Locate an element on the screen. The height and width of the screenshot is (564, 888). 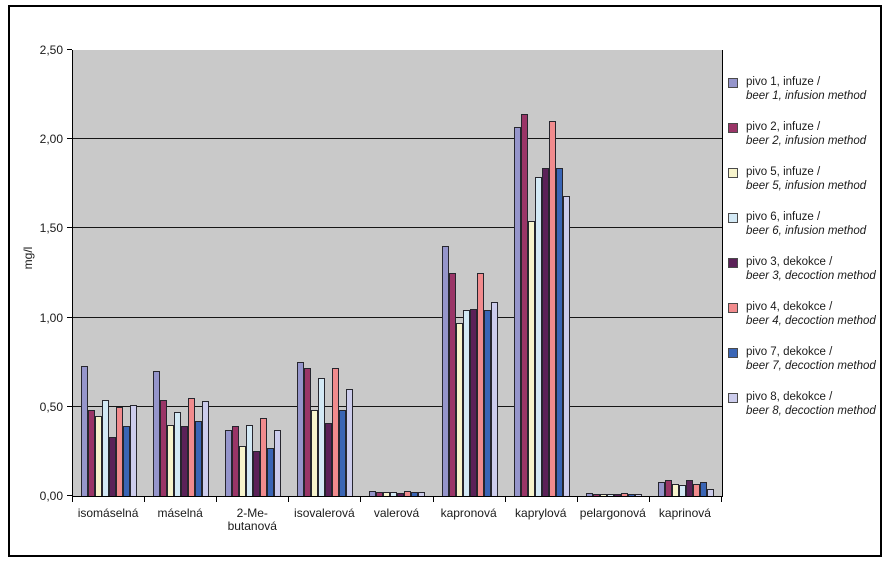
x-category-label: máselná is located at coordinates (180, 513).